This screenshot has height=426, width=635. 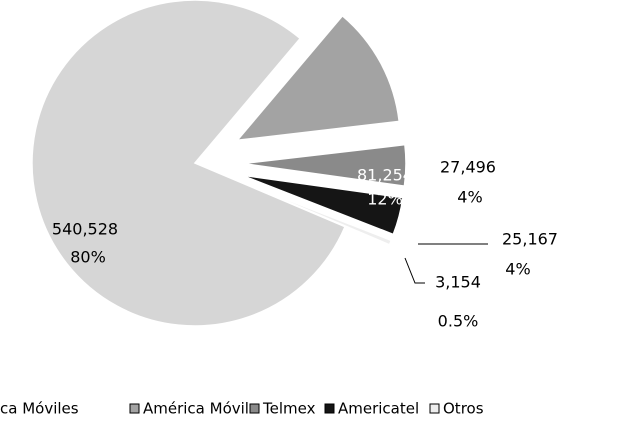 What do you see at coordinates (385, 175) in the screenshot?
I see `data-label: 81,254` at bounding box center [385, 175].